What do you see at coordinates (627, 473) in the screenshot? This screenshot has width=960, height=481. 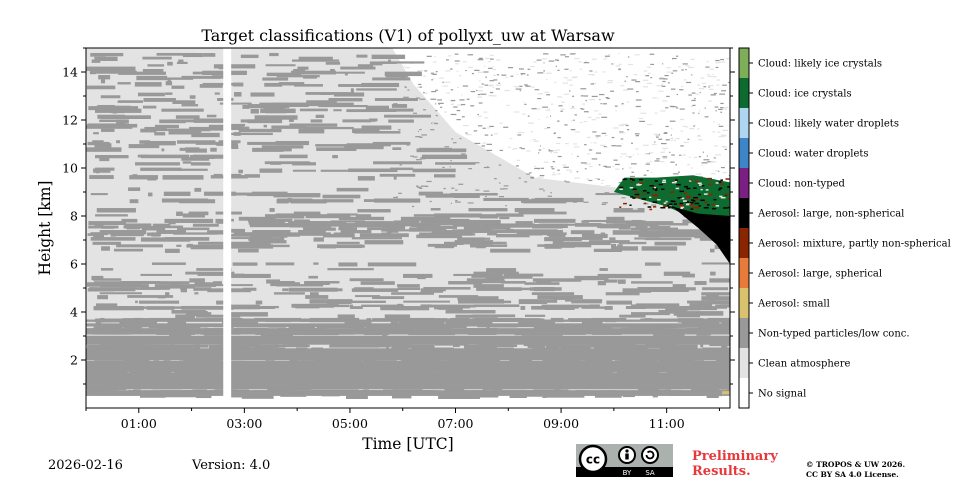 I see `cc-badge-by: BY` at bounding box center [627, 473].